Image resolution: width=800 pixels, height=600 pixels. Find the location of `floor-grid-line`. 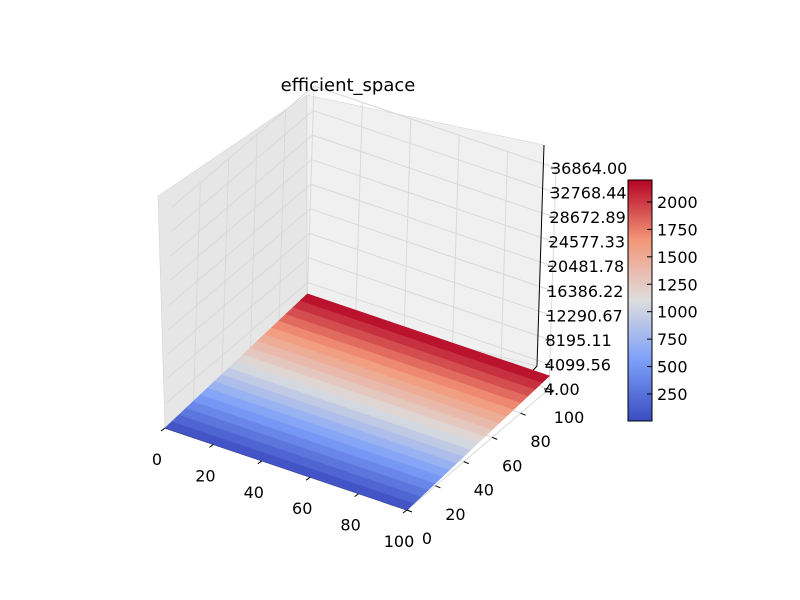

floor-grid-line is located at coordinates (478, 449).